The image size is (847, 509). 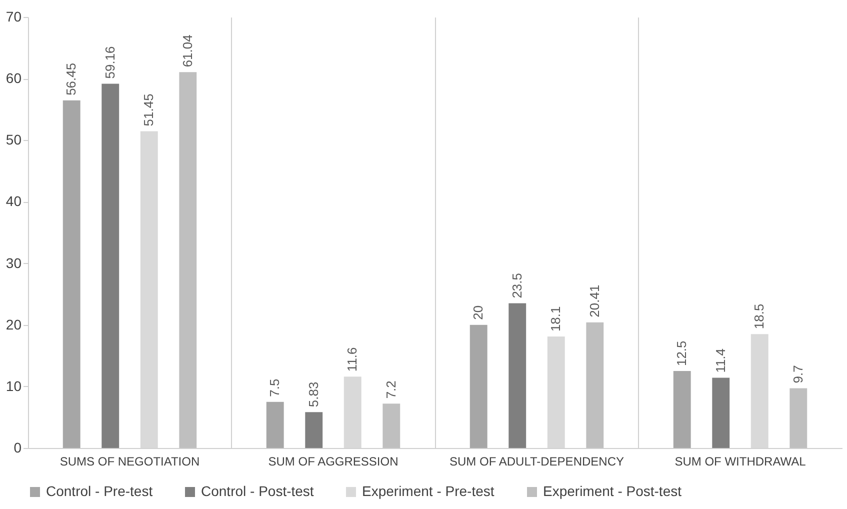 I want to click on data-label: 61.04, so click(x=187, y=51).